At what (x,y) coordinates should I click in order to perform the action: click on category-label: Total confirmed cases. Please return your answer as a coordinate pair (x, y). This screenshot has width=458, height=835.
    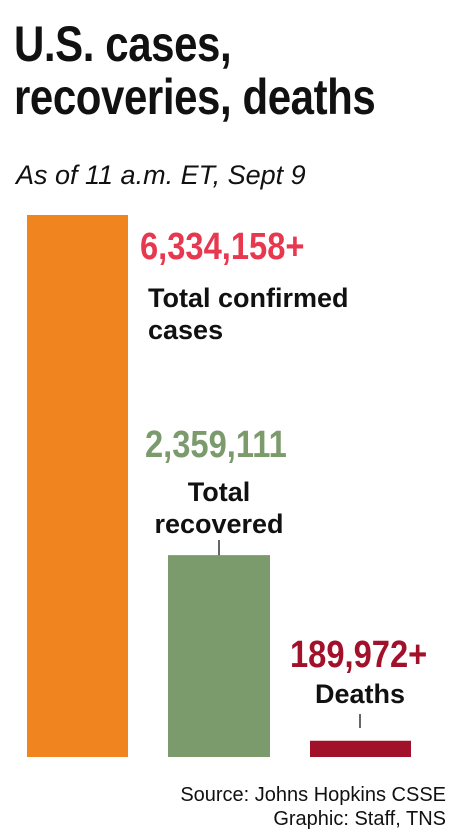
    Looking at the image, I should click on (248, 314).